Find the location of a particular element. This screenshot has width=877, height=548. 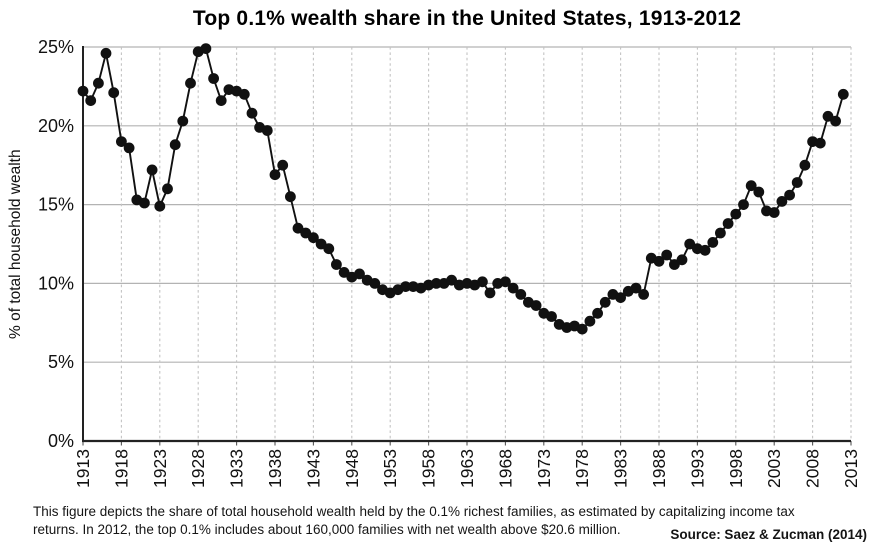

x-tick-label: 1978 is located at coordinates (582, 468).